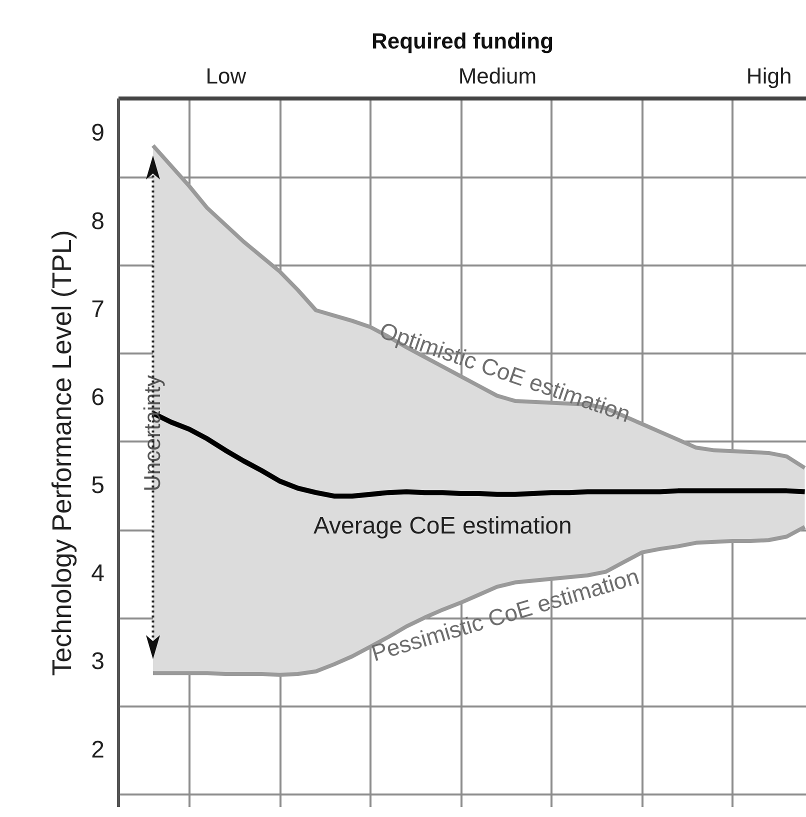 The height and width of the screenshot is (817, 806). What do you see at coordinates (97, 662) in the screenshot?
I see `y-tick-label: 3` at bounding box center [97, 662].